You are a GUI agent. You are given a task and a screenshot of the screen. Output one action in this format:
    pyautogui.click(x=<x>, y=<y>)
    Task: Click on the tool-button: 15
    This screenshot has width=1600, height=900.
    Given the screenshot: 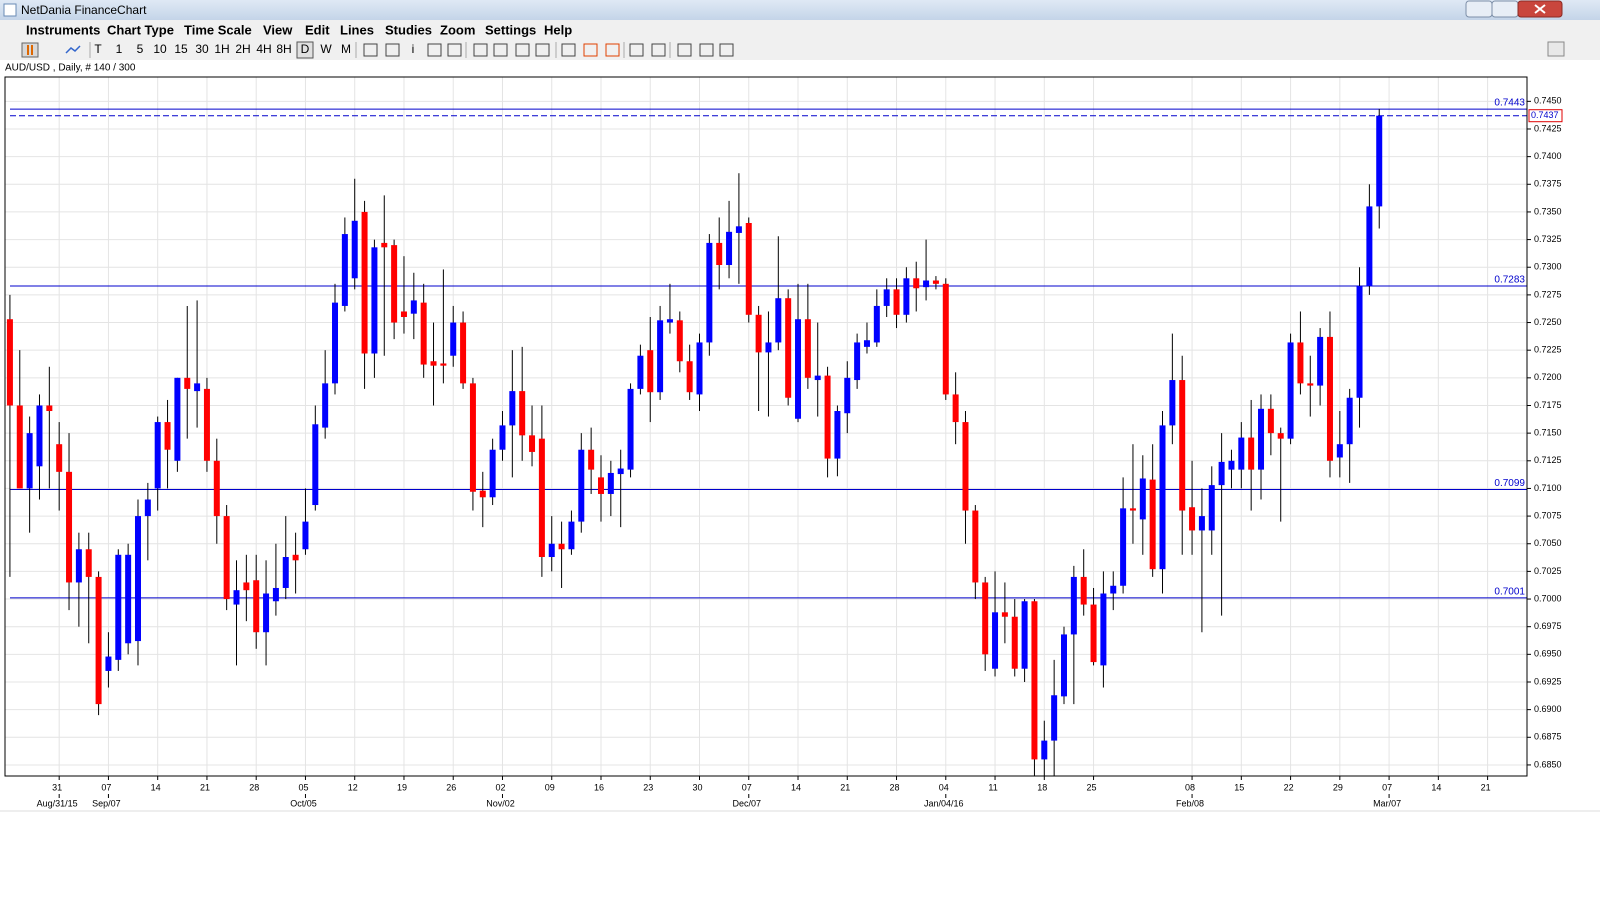 What is the action you would take?
    pyautogui.click(x=181, y=49)
    